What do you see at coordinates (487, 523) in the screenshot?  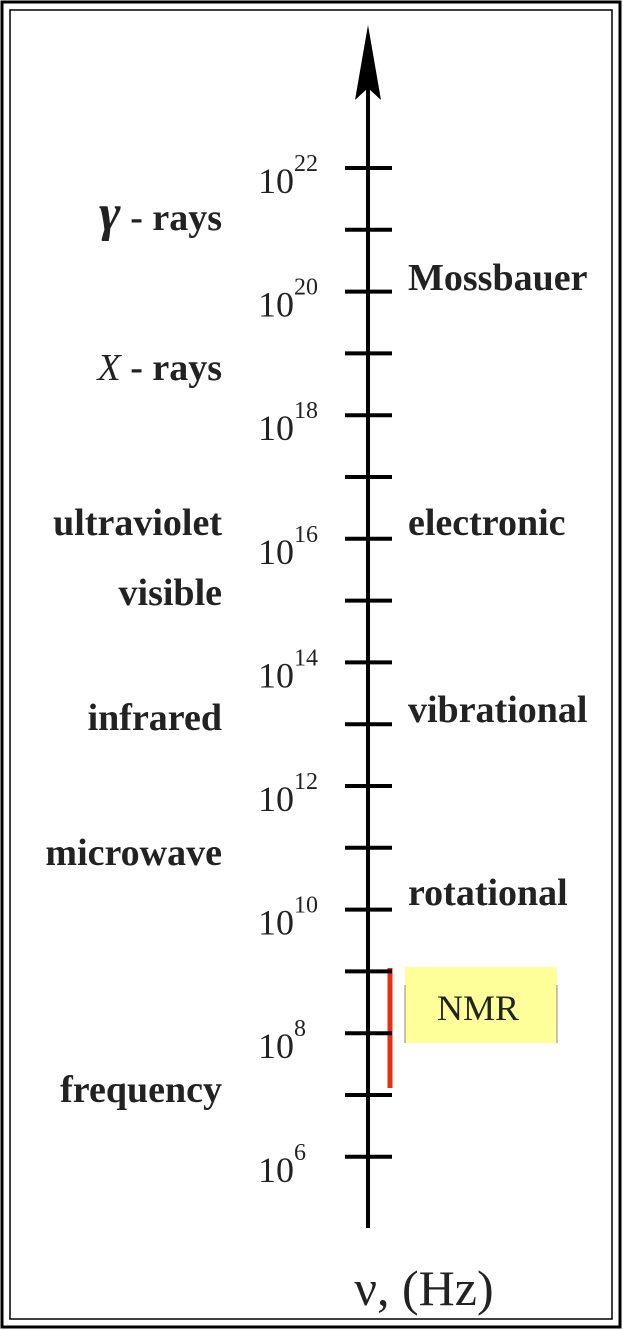 I see `transition-label: electronic` at bounding box center [487, 523].